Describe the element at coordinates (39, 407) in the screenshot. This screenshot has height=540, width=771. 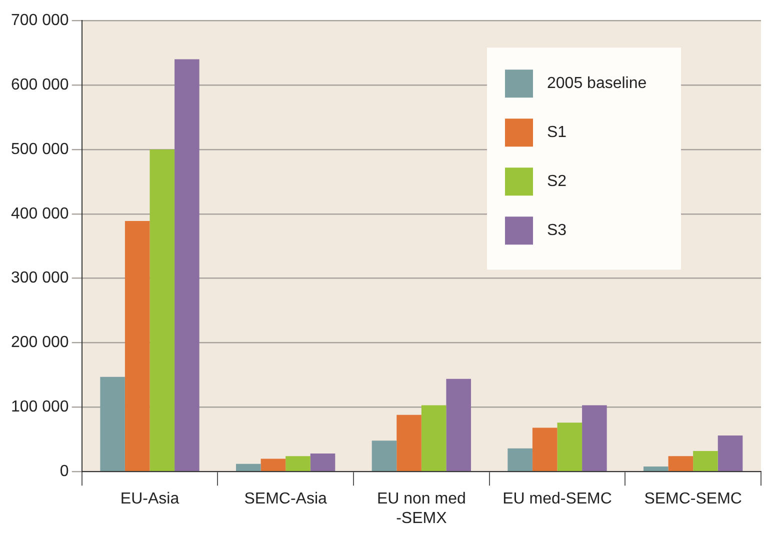
I see `y-tick-label: 100 000` at that location.